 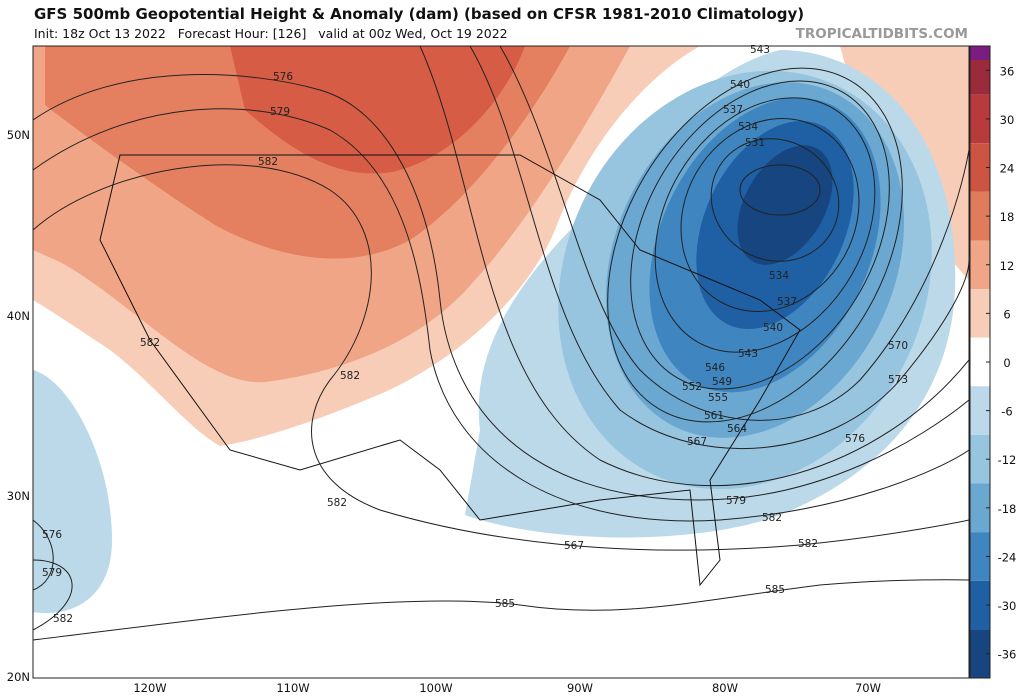 What do you see at coordinates (1007, 460) in the screenshot?
I see `colorbar-label: -12` at bounding box center [1007, 460].